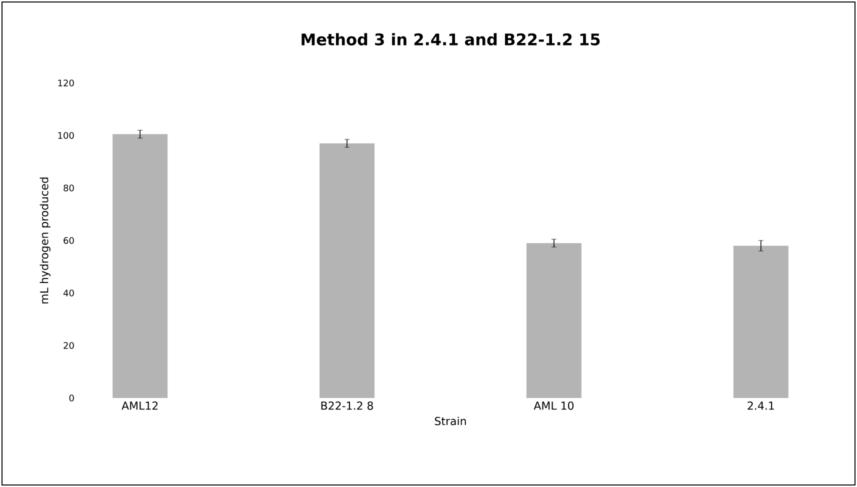 This screenshot has width=857, height=487. Describe the element at coordinates (66, 83) in the screenshot. I see `y-tick-label: 120` at that location.